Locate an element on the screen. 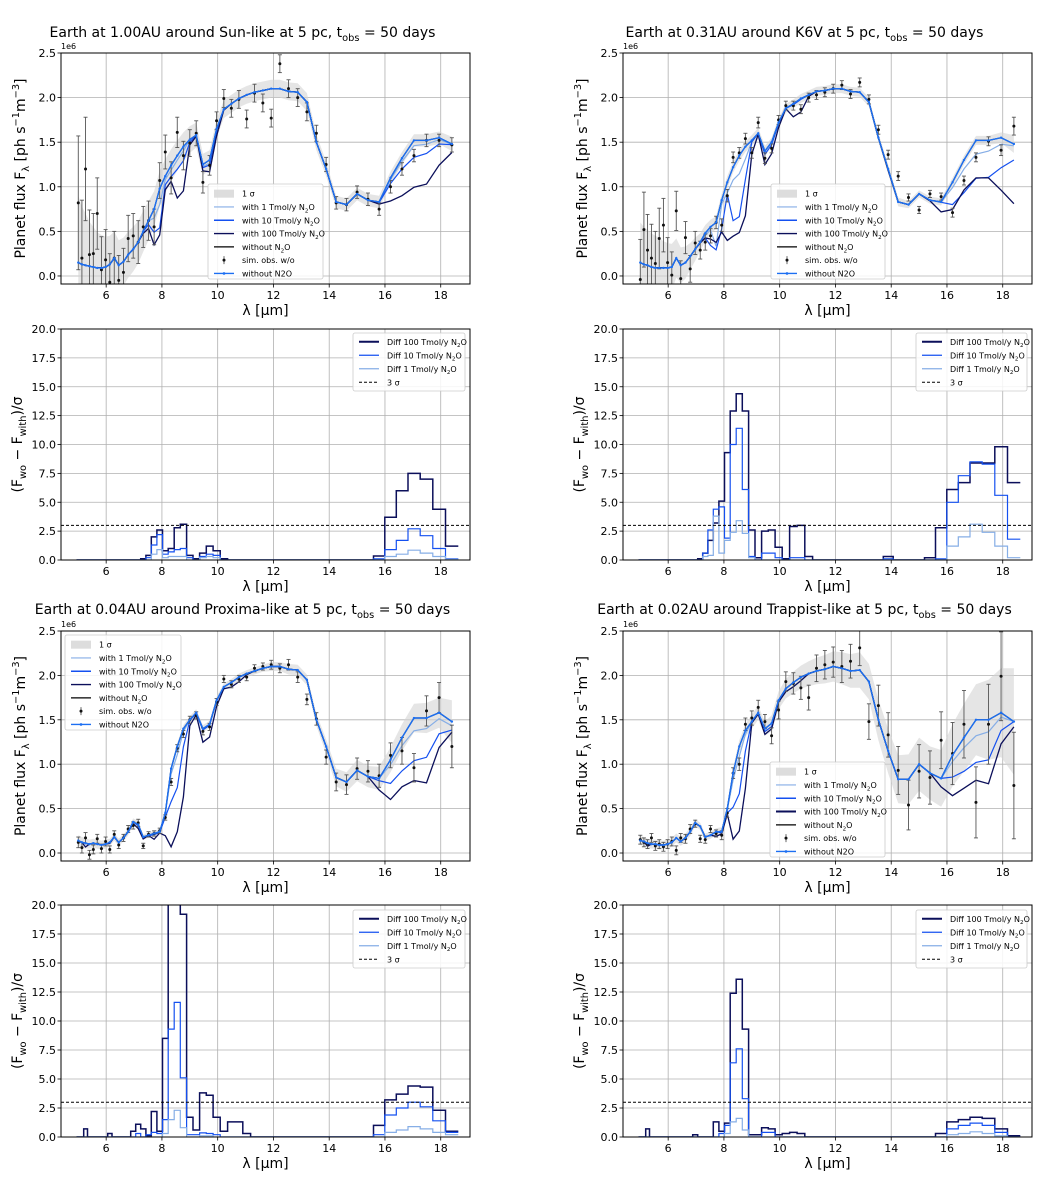 Image resolution: width=1057 pixels, height=1188 pixels. x-tick-label: 10 is located at coordinates (780, 1148).